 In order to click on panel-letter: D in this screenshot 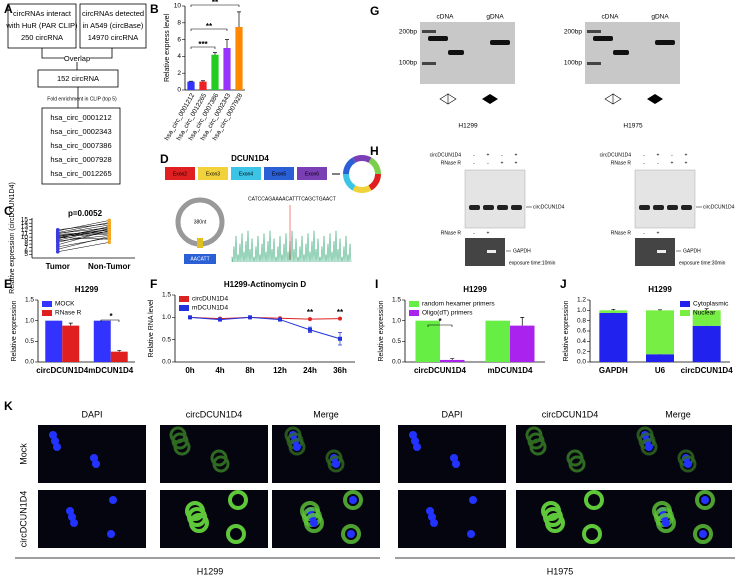, I will do `click(164, 159)`.